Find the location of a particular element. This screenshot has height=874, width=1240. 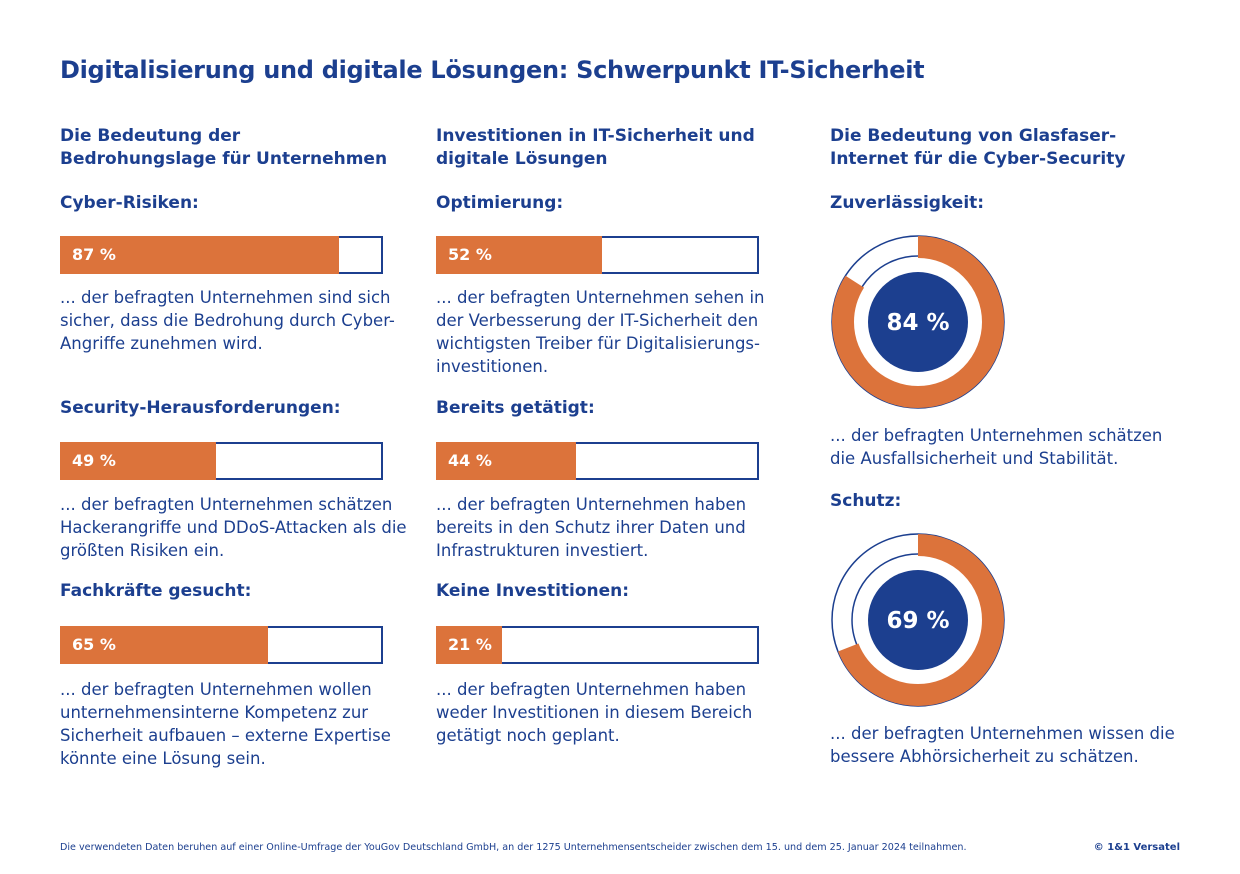

bar-track: 87 % is located at coordinates (221, 255).